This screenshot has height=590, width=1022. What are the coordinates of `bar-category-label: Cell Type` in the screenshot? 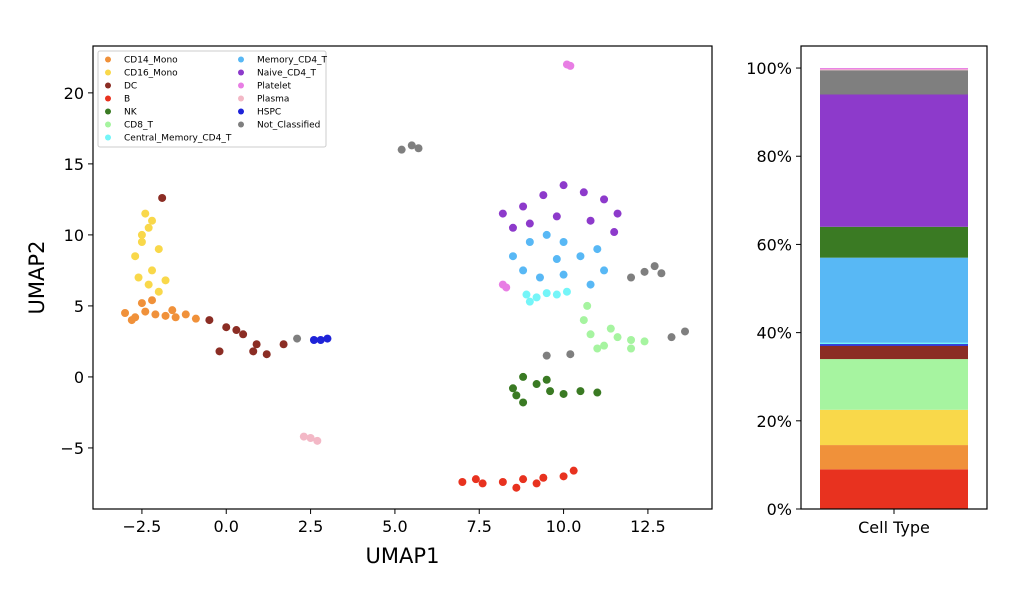 It's located at (894, 527).